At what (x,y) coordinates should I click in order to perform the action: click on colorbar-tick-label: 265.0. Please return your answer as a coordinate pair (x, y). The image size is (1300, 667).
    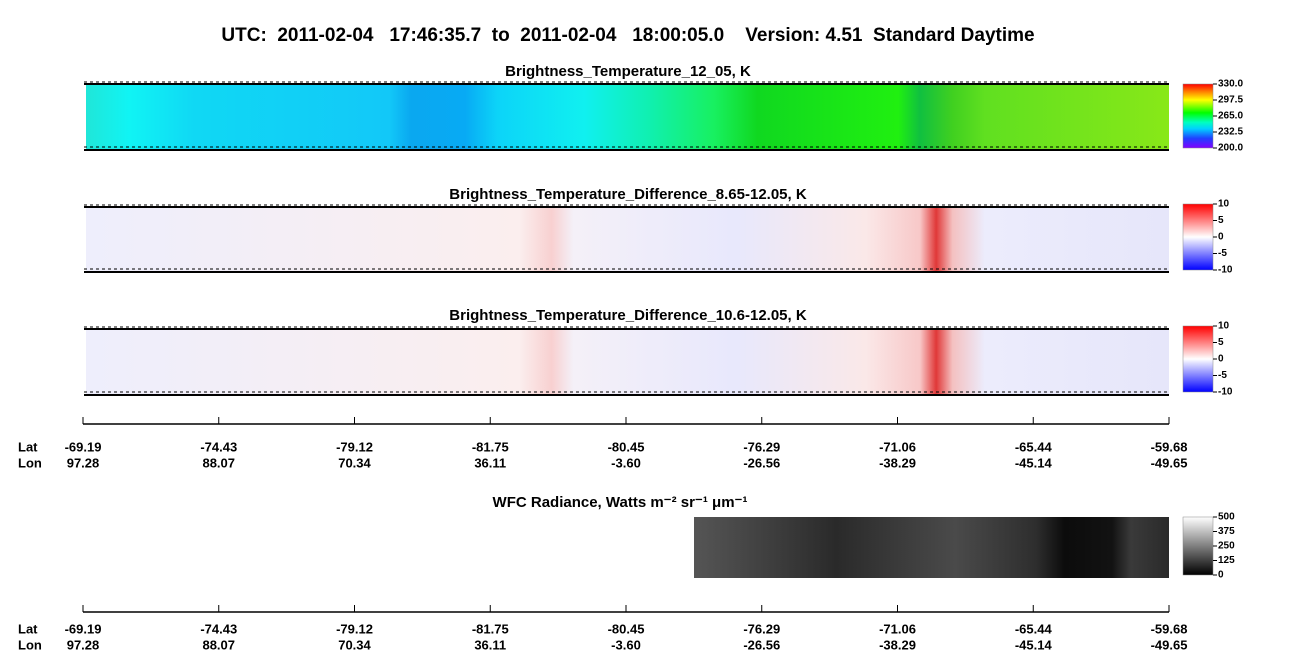
    Looking at the image, I should click on (1230, 116).